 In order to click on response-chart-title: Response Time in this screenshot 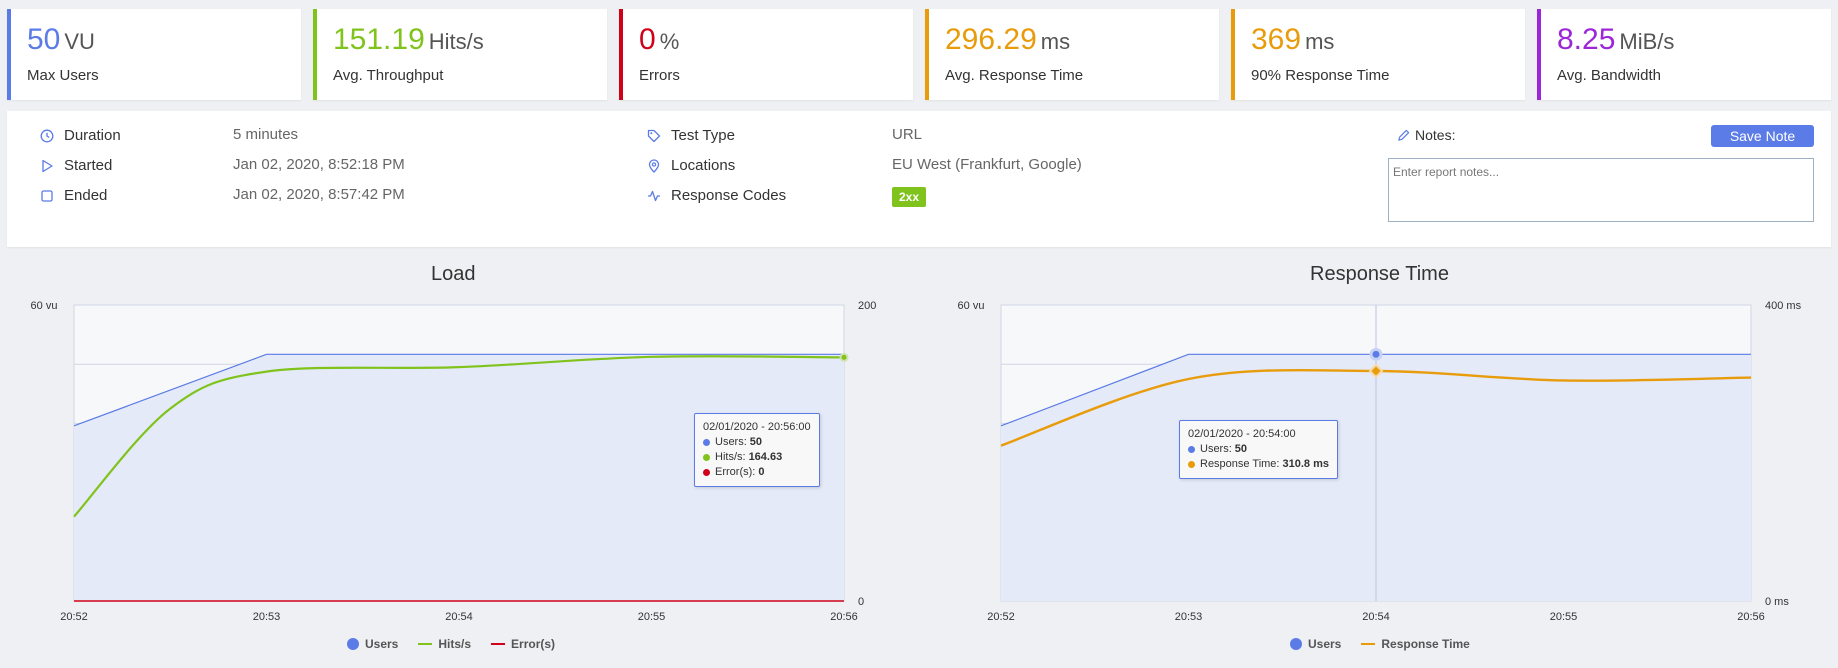, I will do `click(1379, 274)`.